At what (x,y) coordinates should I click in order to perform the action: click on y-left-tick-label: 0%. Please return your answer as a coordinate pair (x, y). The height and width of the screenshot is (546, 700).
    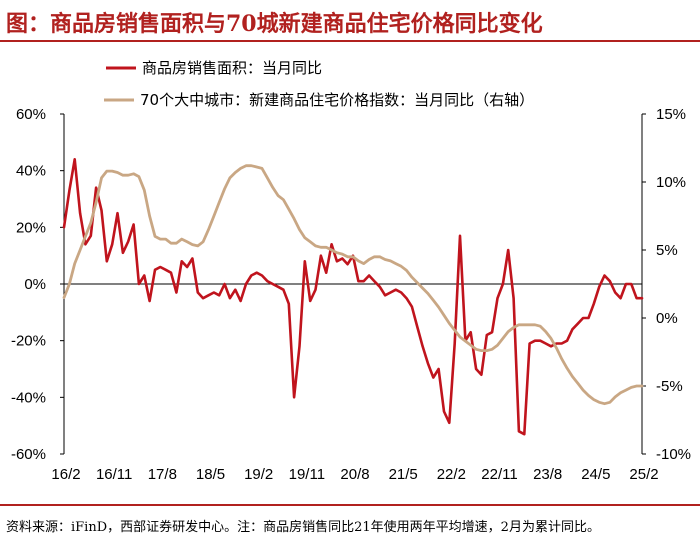
    Looking at the image, I should click on (35, 284).